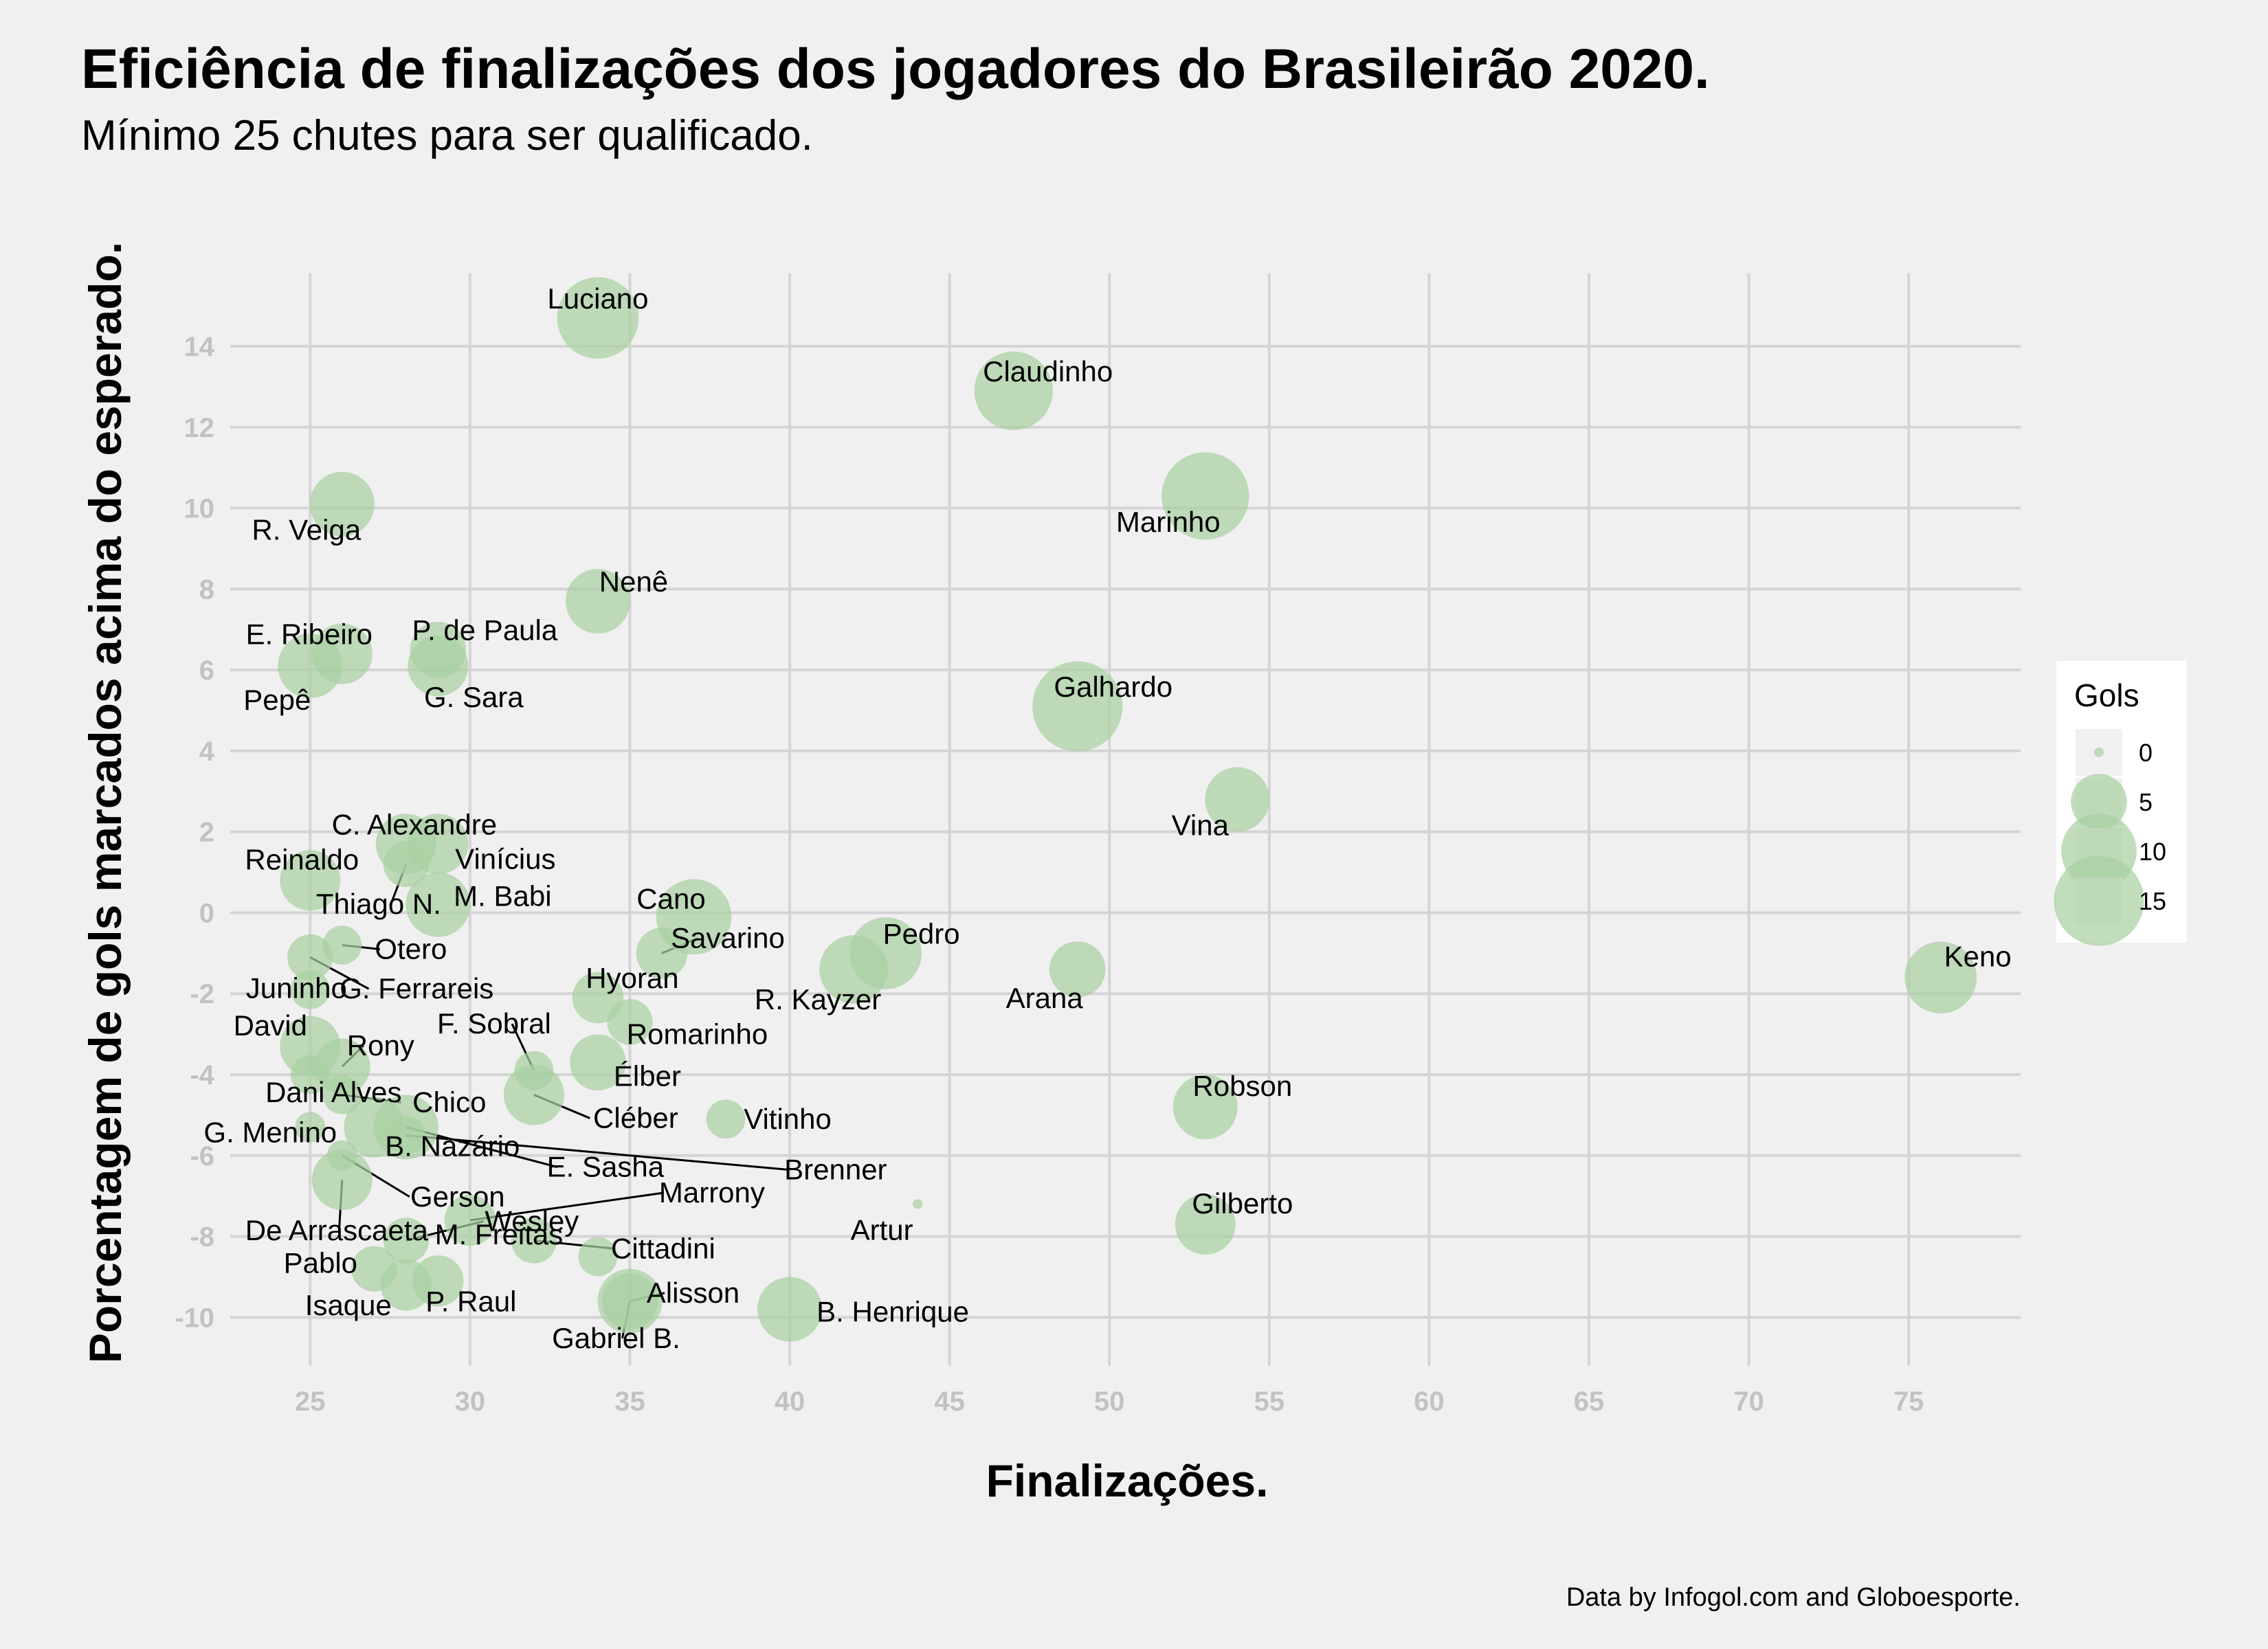  What do you see at coordinates (2152, 901) in the screenshot?
I see `legend-label-15: 15` at bounding box center [2152, 901].